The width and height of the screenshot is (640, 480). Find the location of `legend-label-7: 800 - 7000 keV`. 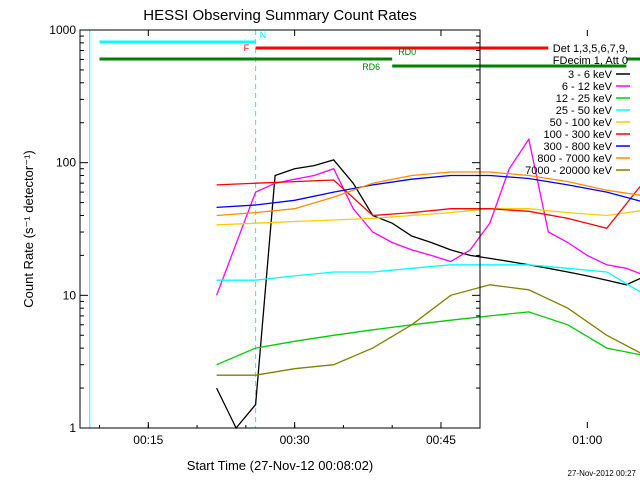

legend-label-7: 800 - 7000 keV is located at coordinates (574, 159).